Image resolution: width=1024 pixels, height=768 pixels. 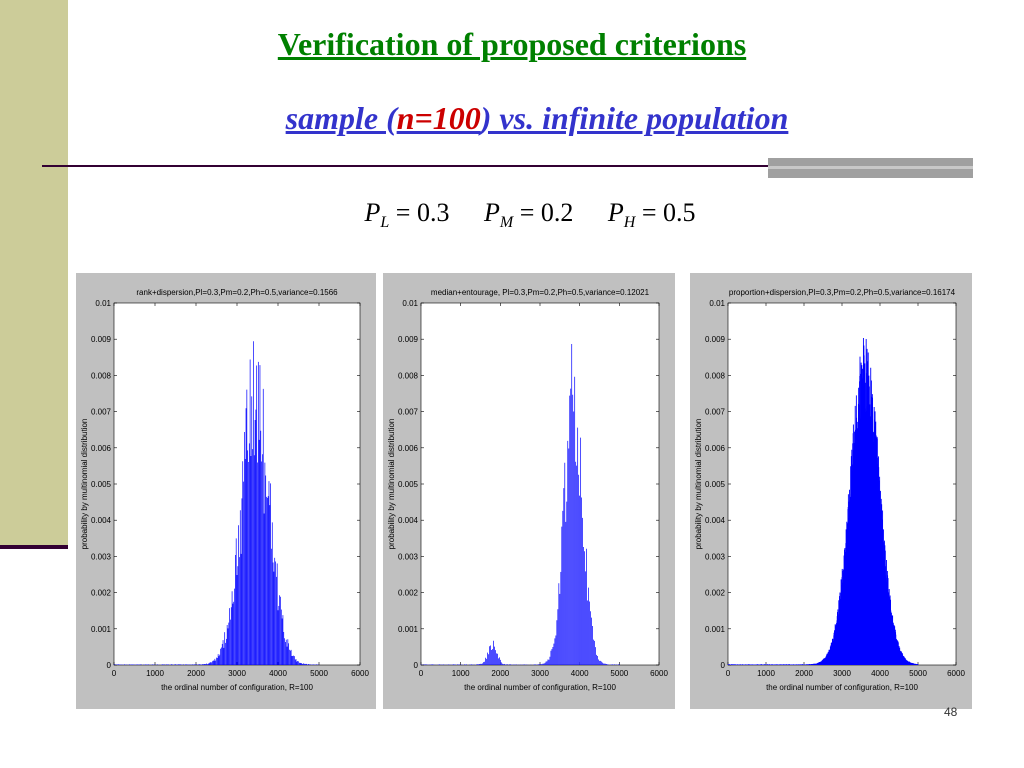 I want to click on slide-subtitle: sample (n=100) vs. infinite population, so click(x=512, y=118).